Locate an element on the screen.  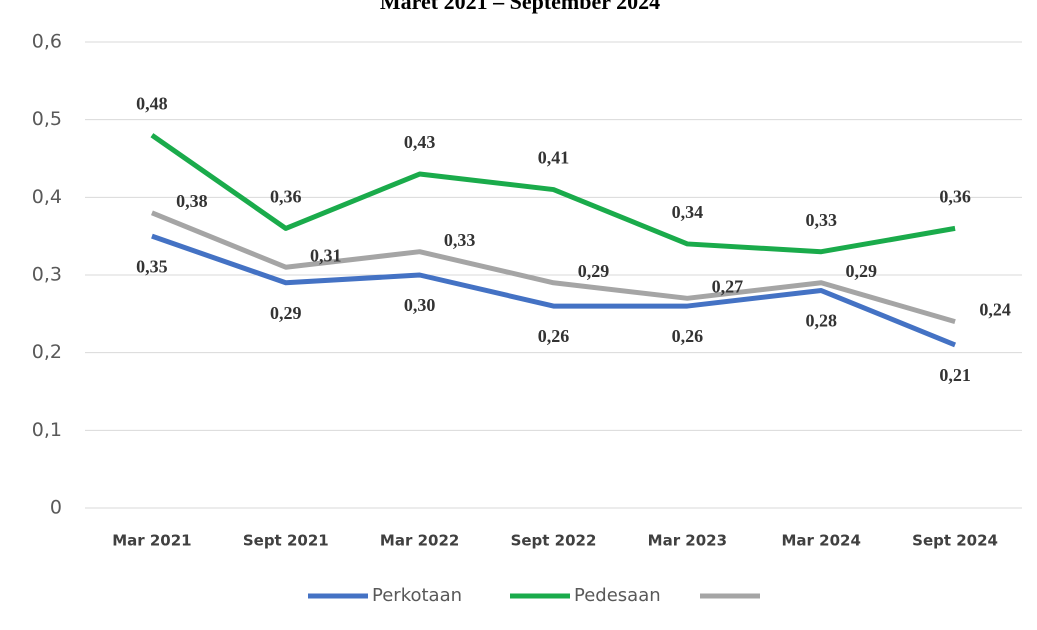
x-tick-label: Mar 2023 is located at coordinates (687, 541).